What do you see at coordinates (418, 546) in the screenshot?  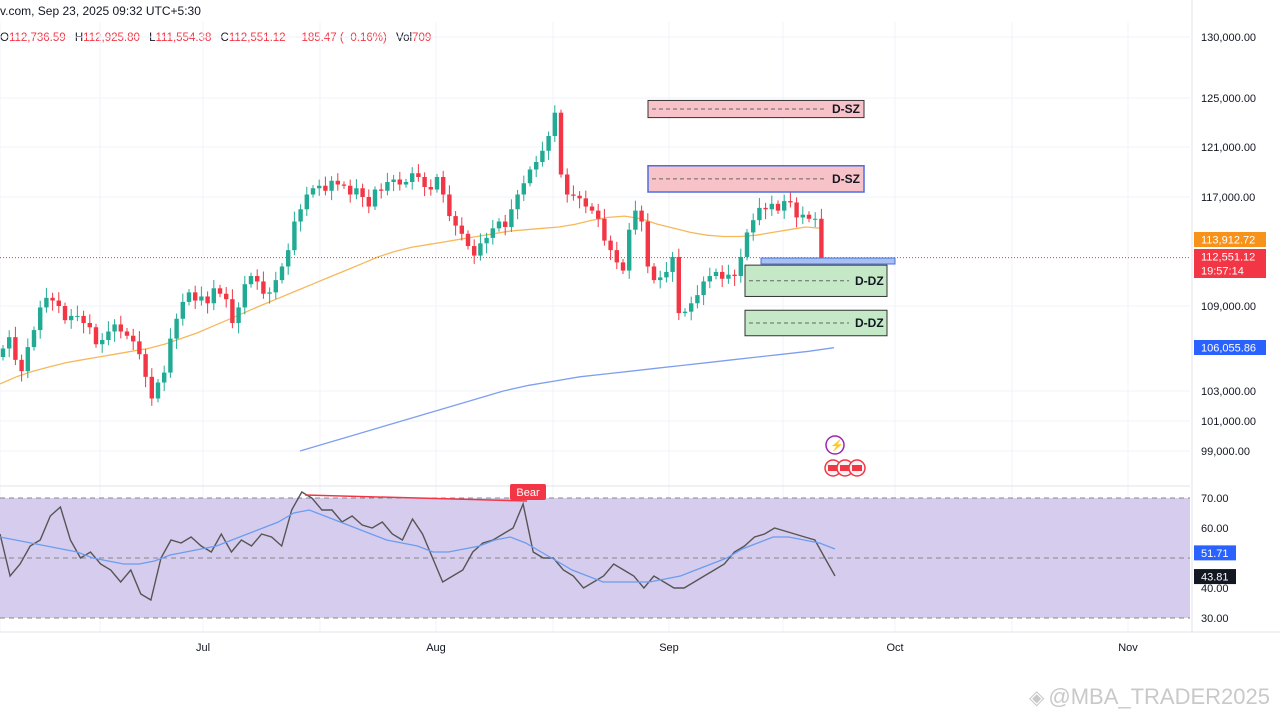 I see `rsi-ma-line` at bounding box center [418, 546].